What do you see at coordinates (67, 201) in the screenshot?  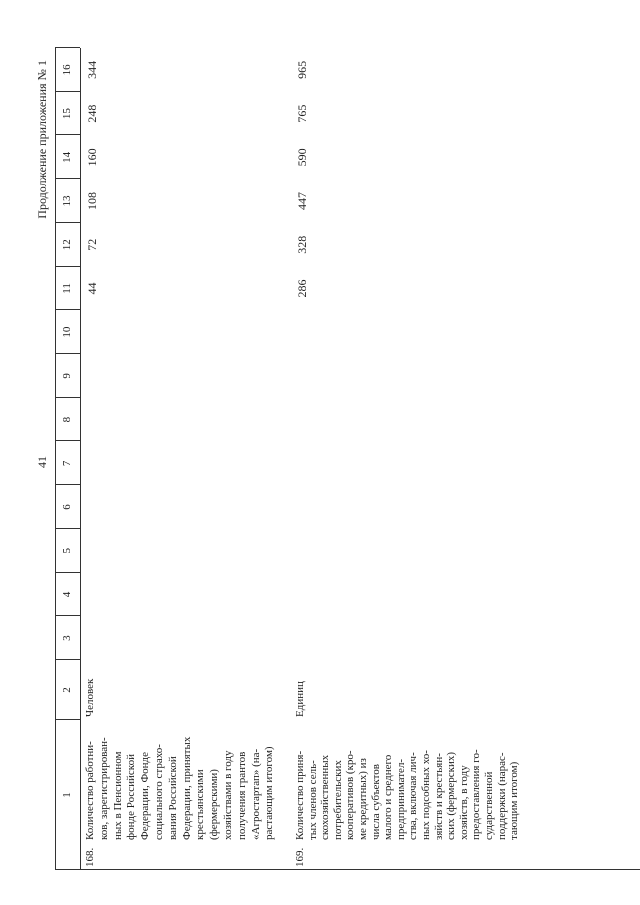 I see `column-header: 13` at bounding box center [67, 201].